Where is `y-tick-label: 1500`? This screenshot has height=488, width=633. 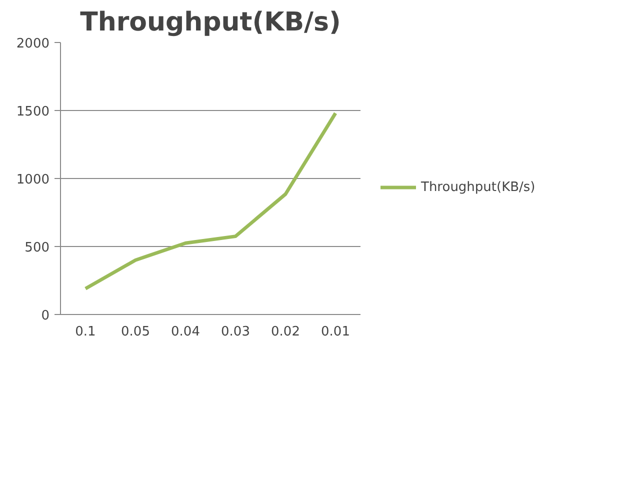
y-tick-label: 1500 is located at coordinates (33, 112).